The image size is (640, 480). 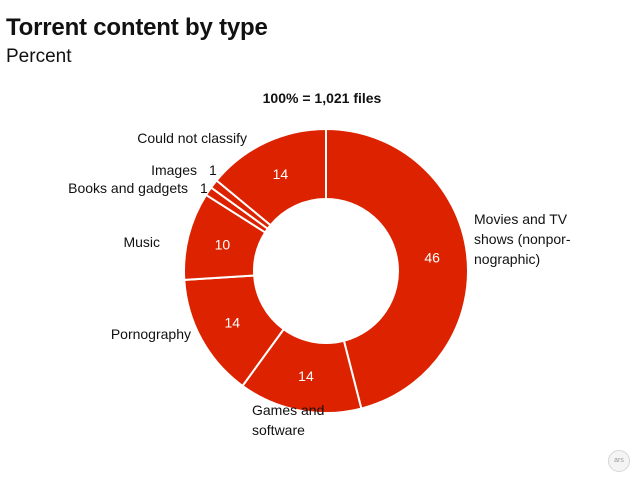 What do you see at coordinates (432, 258) in the screenshot?
I see `slice-value-label: 46` at bounding box center [432, 258].